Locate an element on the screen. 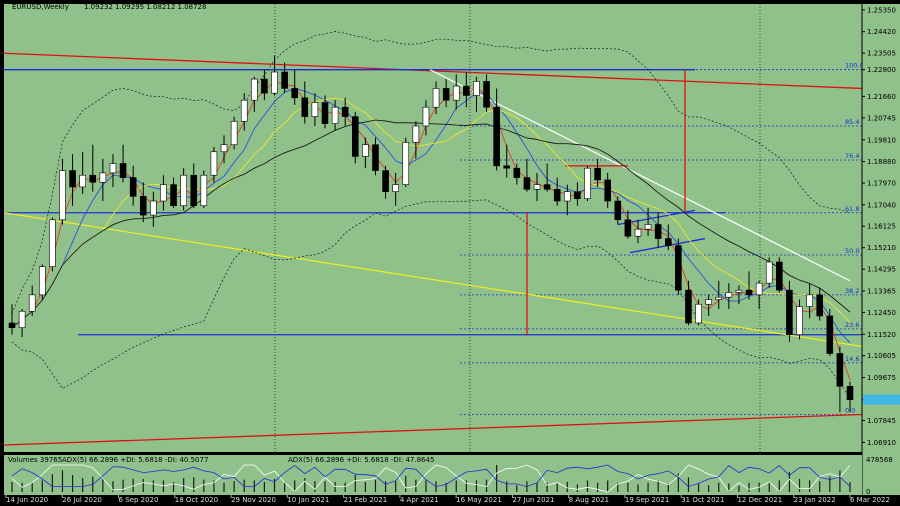 The width and height of the screenshot is (900, 506). adx-label: ADX(5) 66.2896 +DI: 5.6818 -DI: 40.5077 is located at coordinates (135, 460).